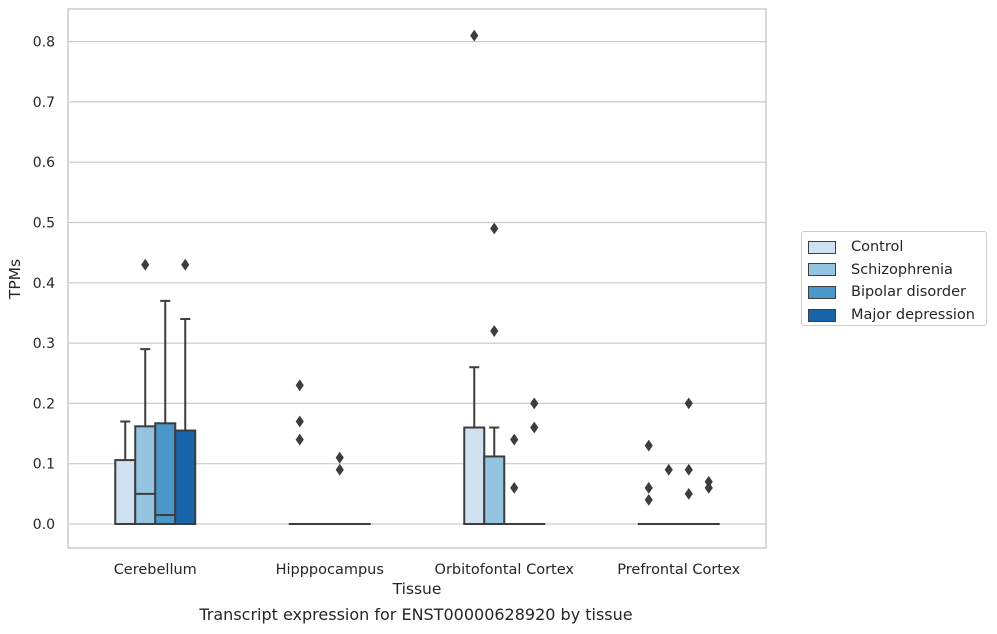  Describe the element at coordinates (44, 344) in the screenshot. I see `y-tick-label: 0.3` at that location.